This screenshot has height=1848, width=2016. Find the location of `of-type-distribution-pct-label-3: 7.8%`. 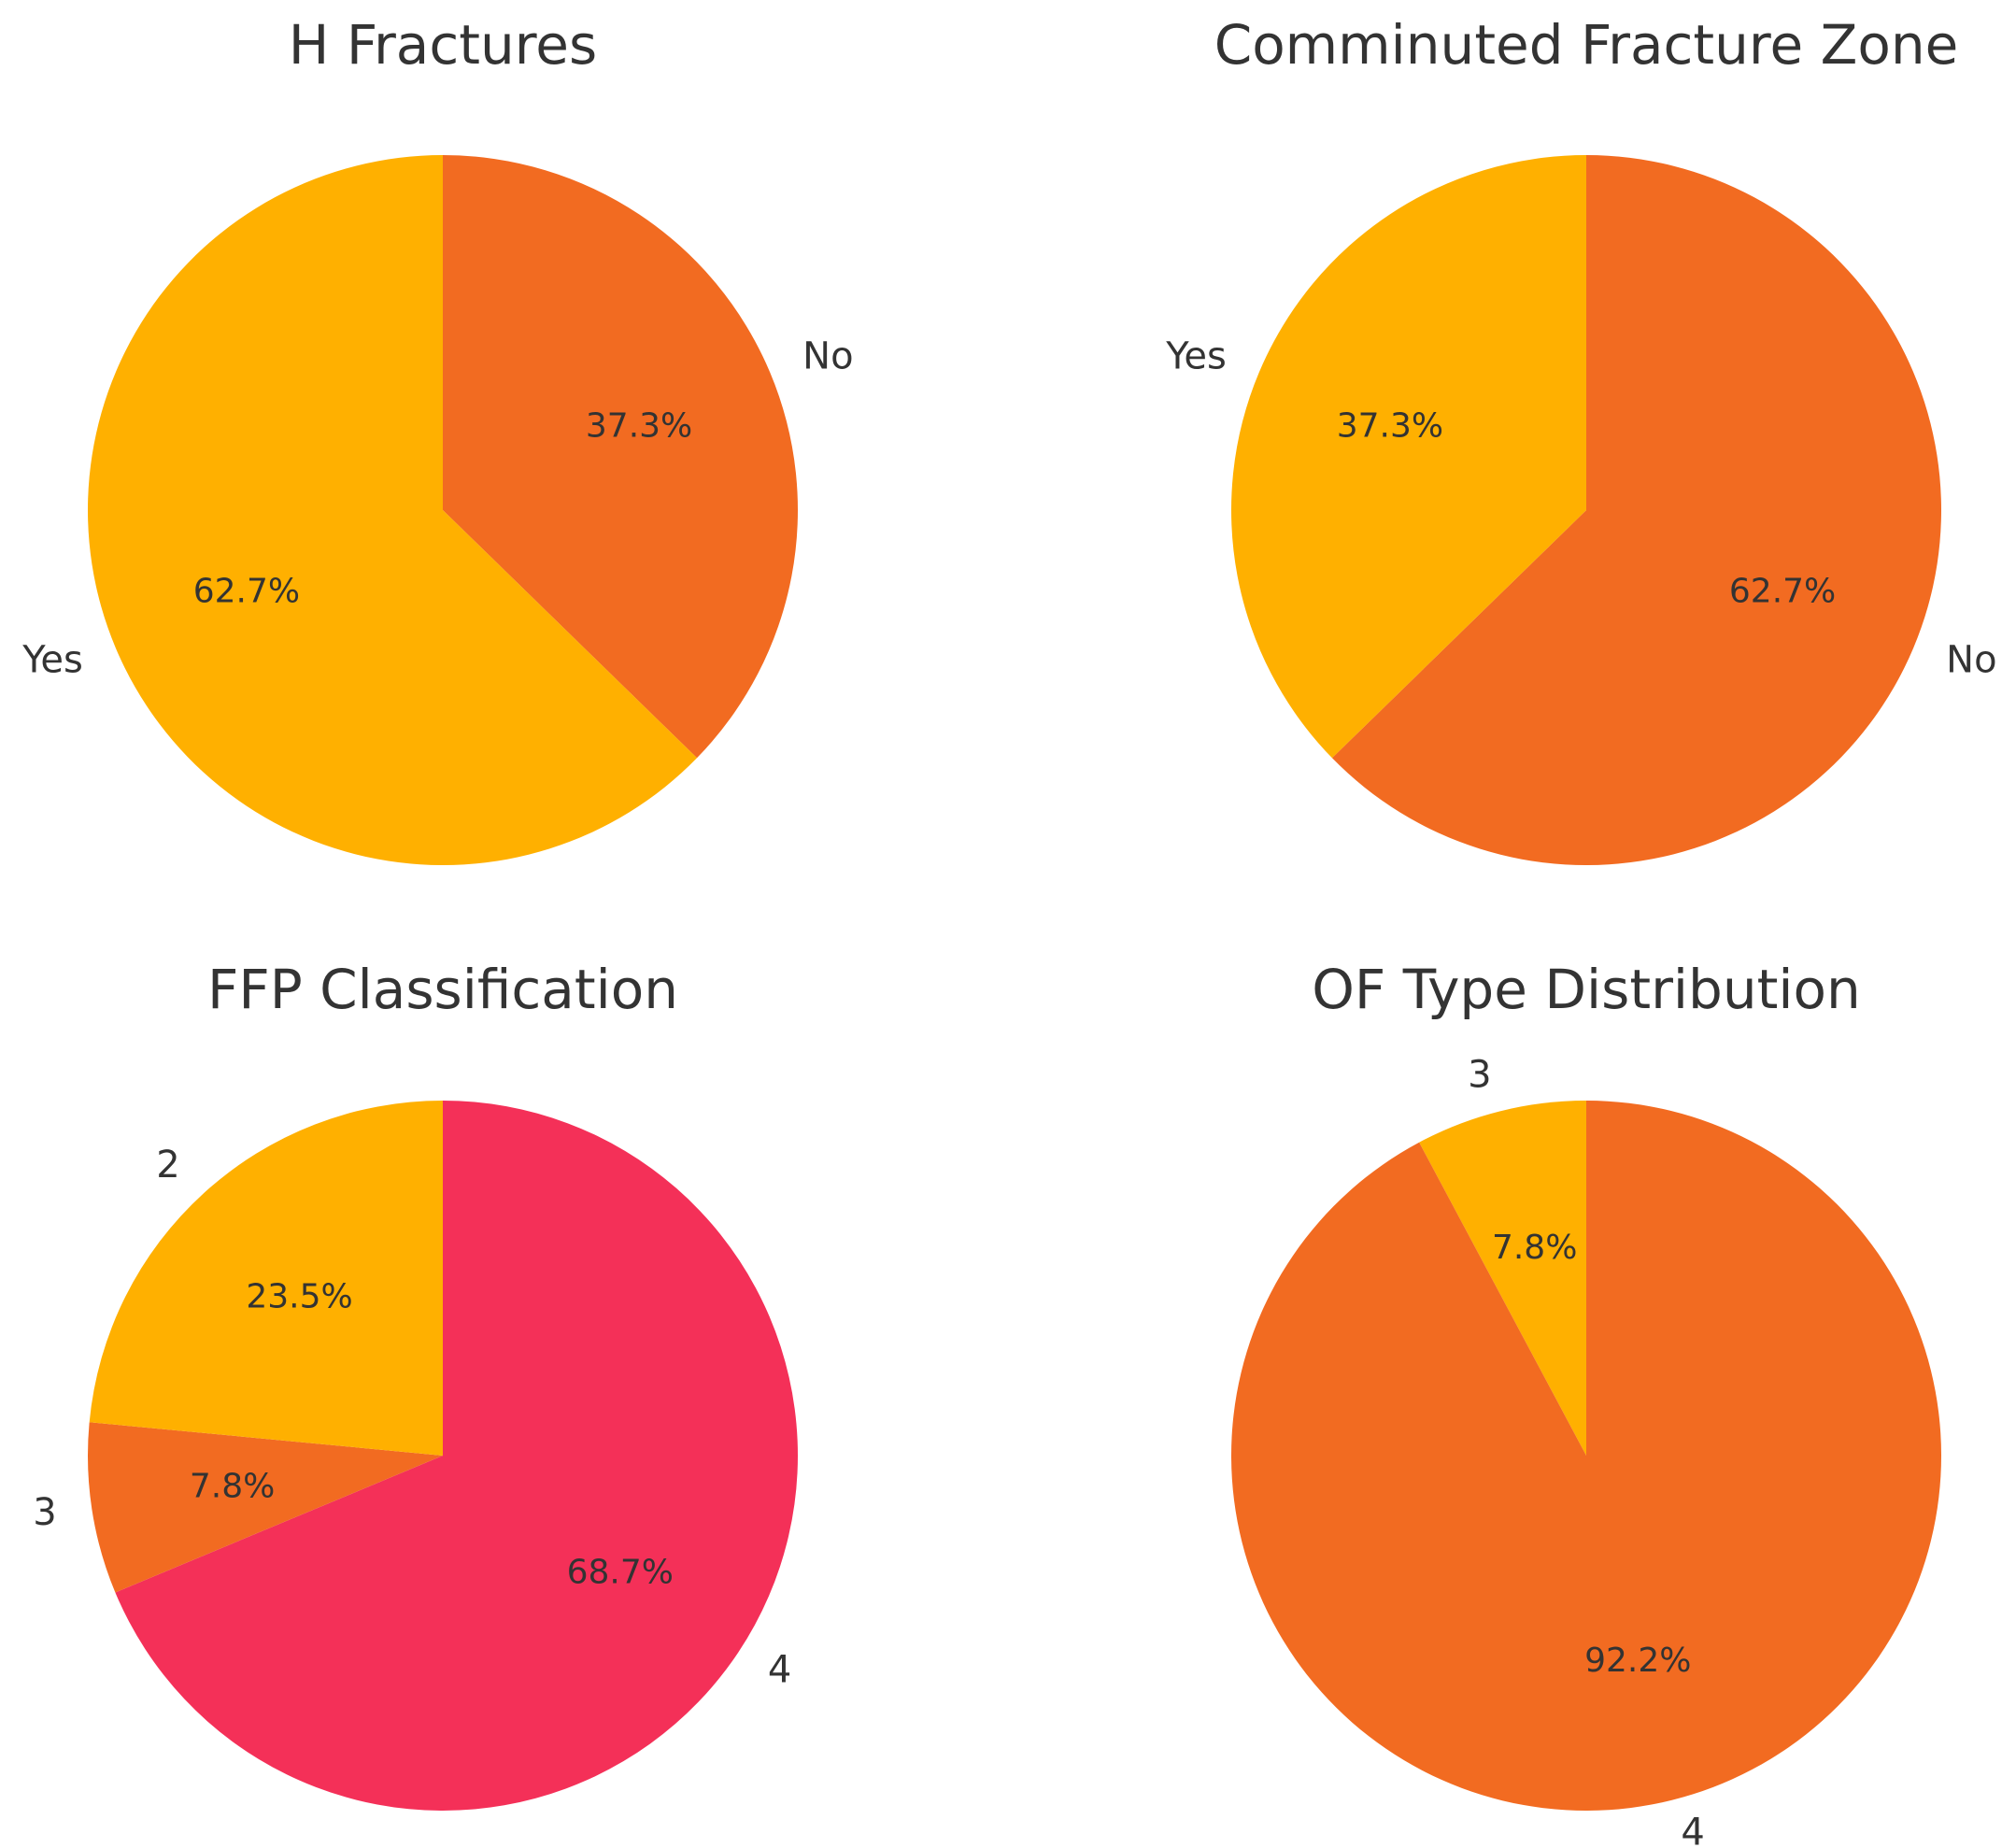

of-type-distribution-pct-label-3: 7.8% is located at coordinates (1534, 1248).